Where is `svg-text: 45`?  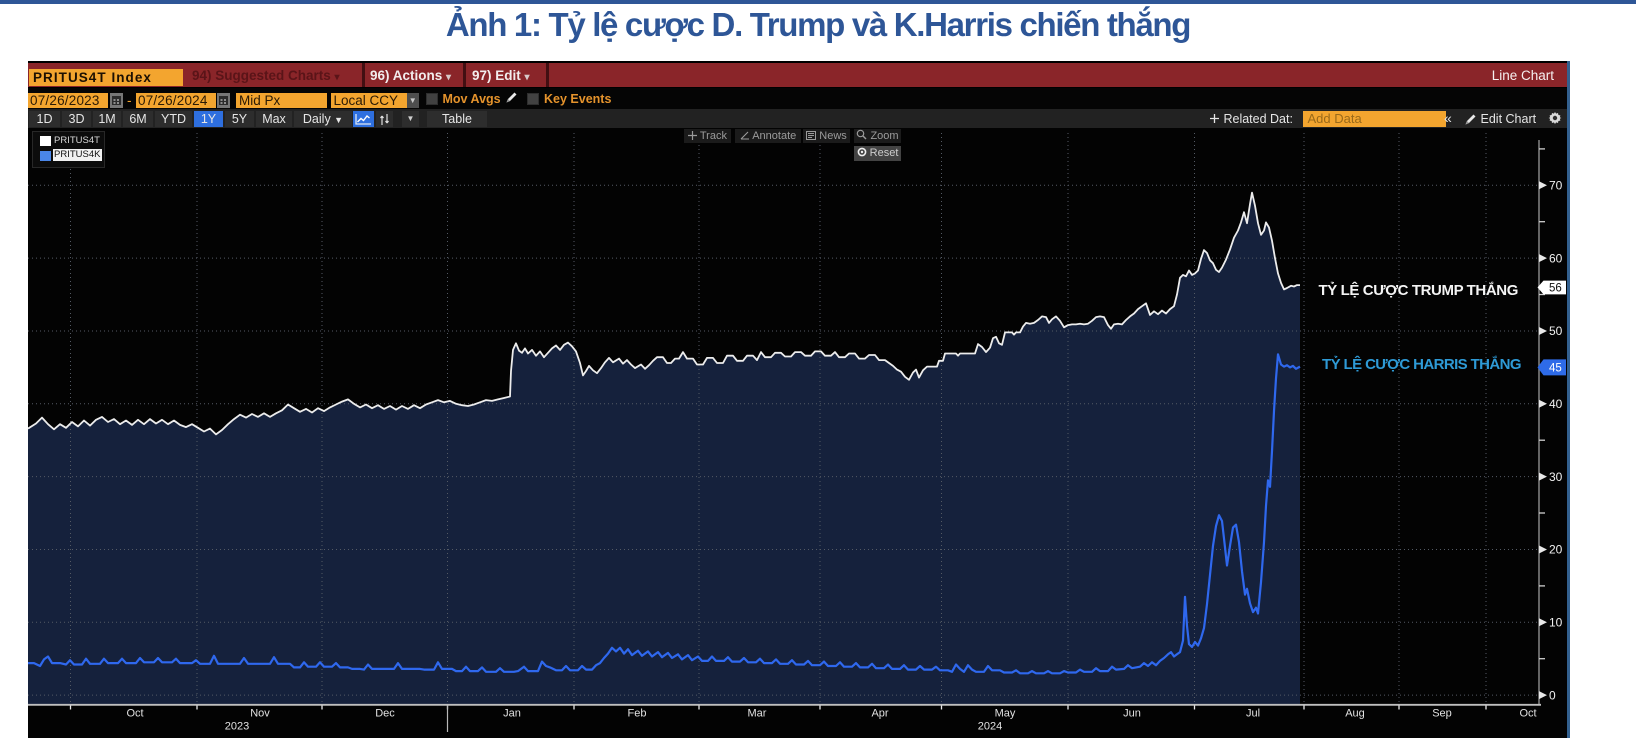 svg-text: 45 is located at coordinates (1555, 369).